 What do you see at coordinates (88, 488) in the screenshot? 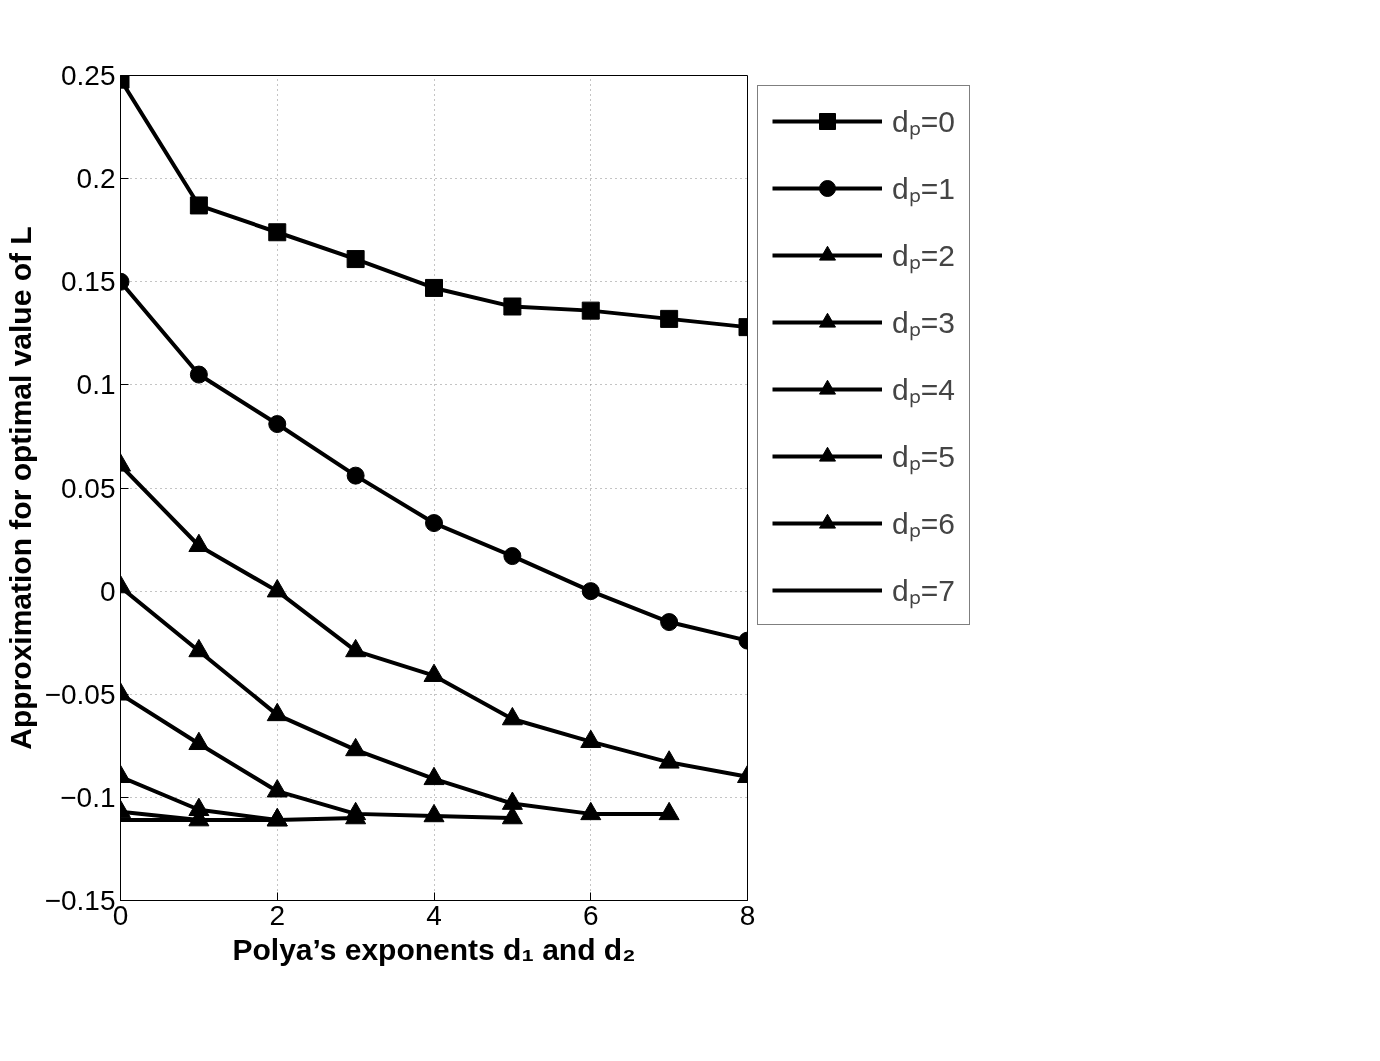
I see `y-tick-label: 0.05` at bounding box center [88, 488].